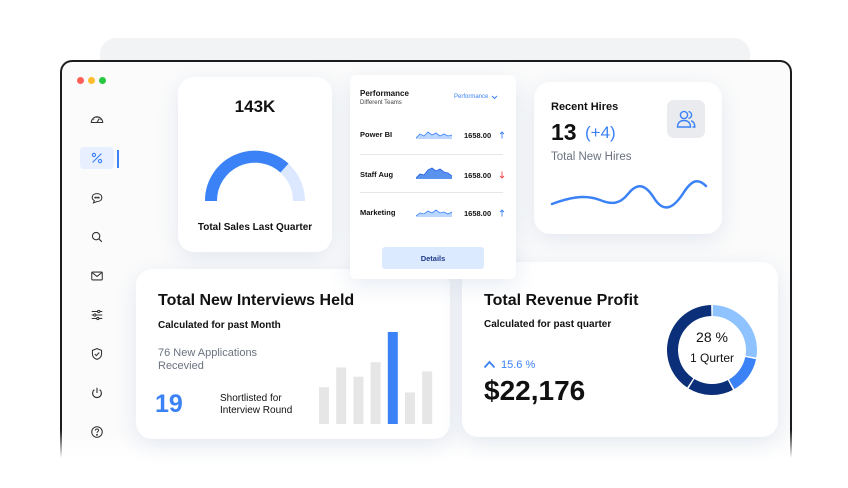 The width and height of the screenshot is (848, 488). What do you see at coordinates (181, 366) in the screenshot?
I see `applications-line2: Recevied` at bounding box center [181, 366].